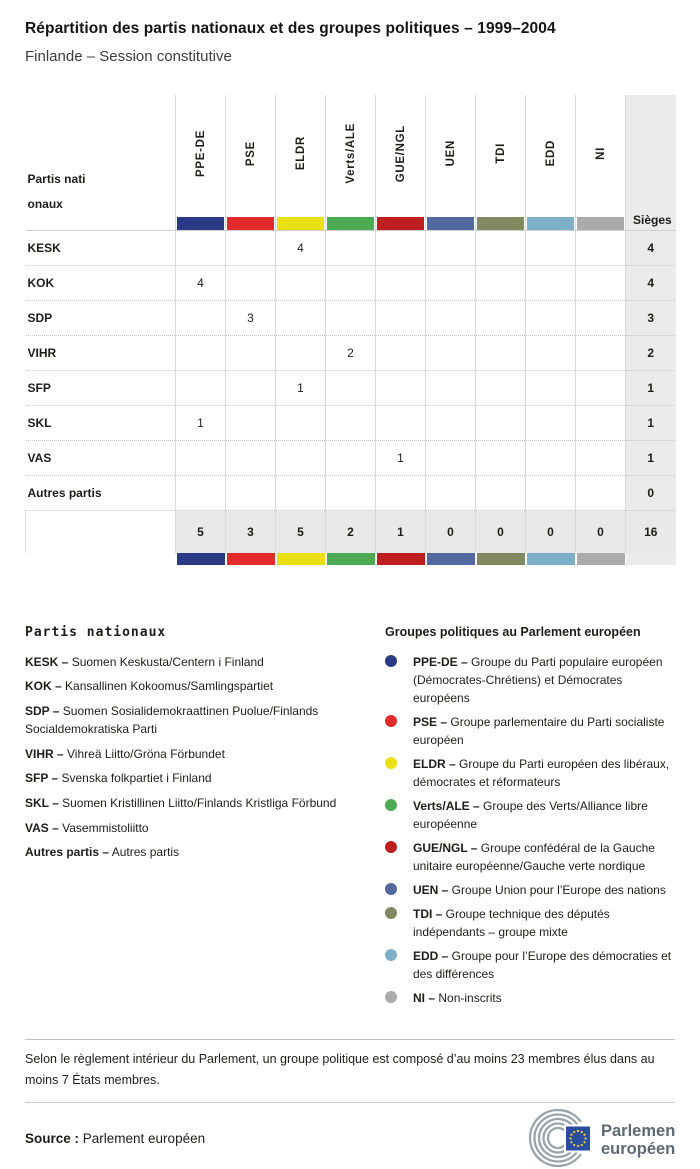  Describe the element at coordinates (250, 318) in the screenshot. I see `value-cell: 3` at that location.